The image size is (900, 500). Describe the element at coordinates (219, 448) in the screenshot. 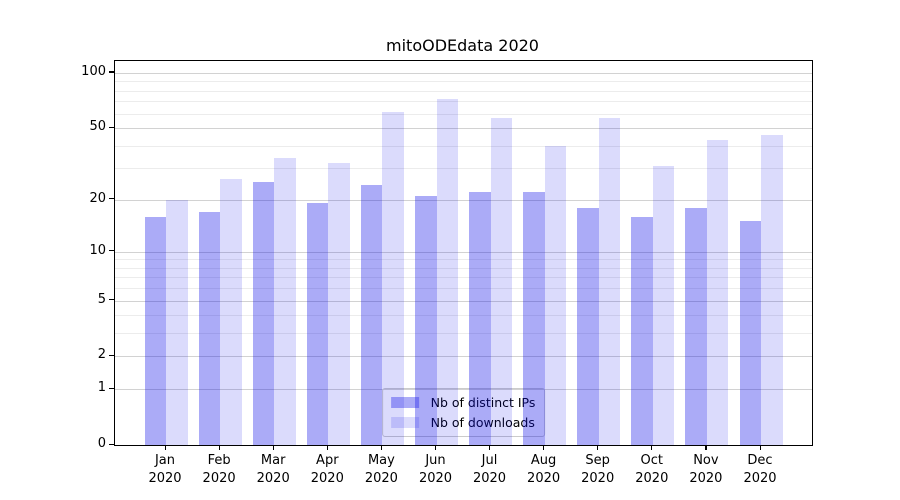

I see `x-tick-mark-feb` at that location.